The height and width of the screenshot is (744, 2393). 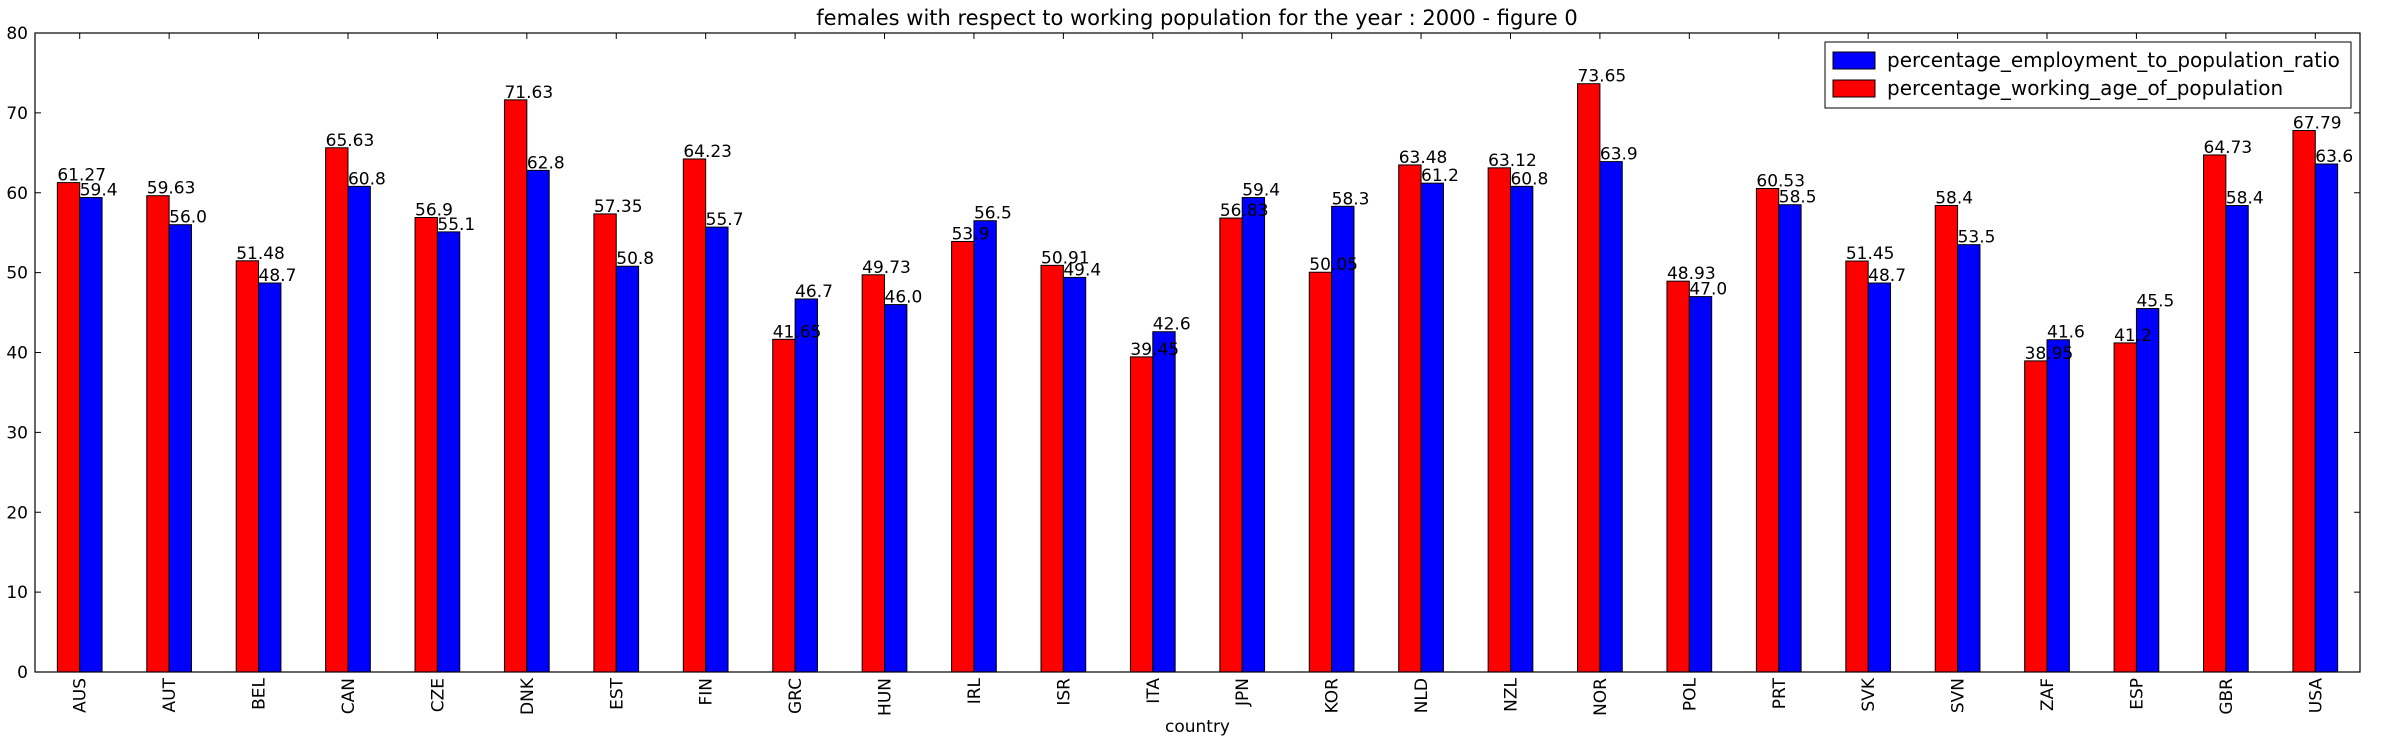 I want to click on bar-employment-usa, so click(x=2326, y=418).